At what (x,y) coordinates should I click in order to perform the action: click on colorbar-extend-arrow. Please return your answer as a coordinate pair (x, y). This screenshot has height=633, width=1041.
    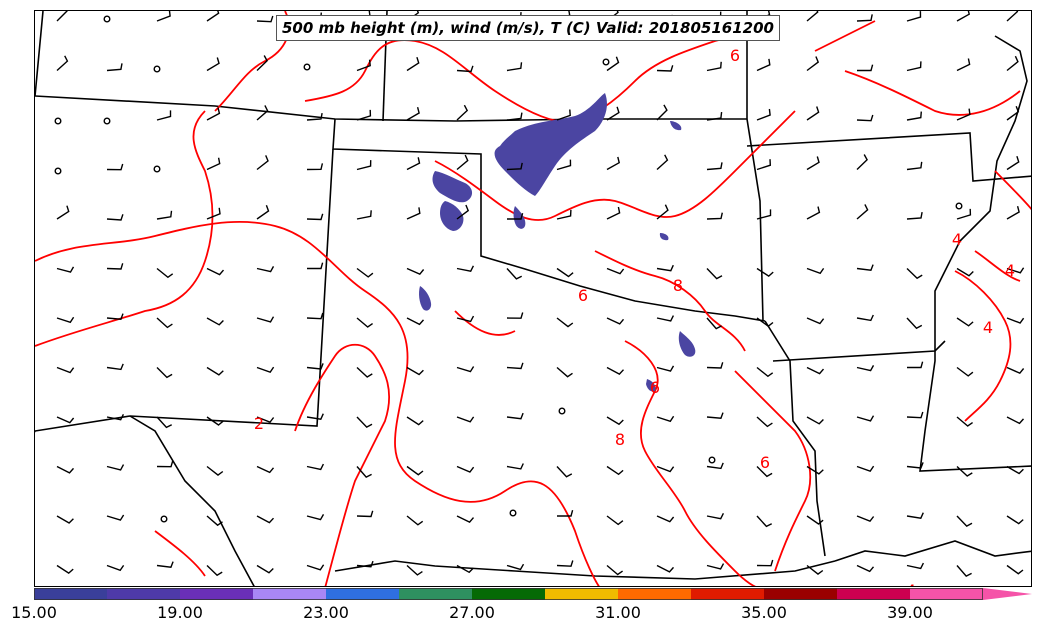
    Looking at the image, I should click on (1007, 594).